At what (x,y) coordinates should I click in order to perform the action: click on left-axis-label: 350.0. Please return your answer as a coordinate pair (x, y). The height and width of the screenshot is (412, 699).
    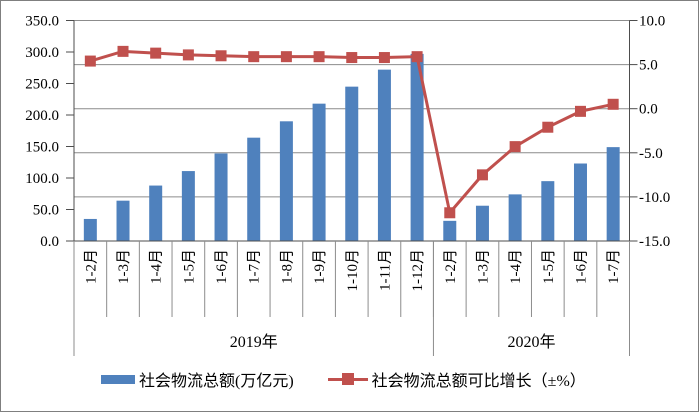
    Looking at the image, I should click on (42, 22).